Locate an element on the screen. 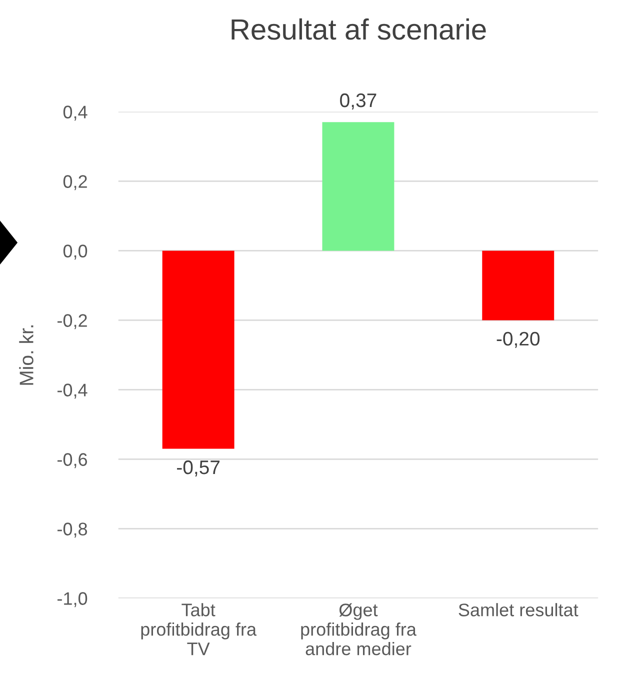 The height and width of the screenshot is (694, 623). y-tick-label: -0,8 is located at coordinates (73, 530).